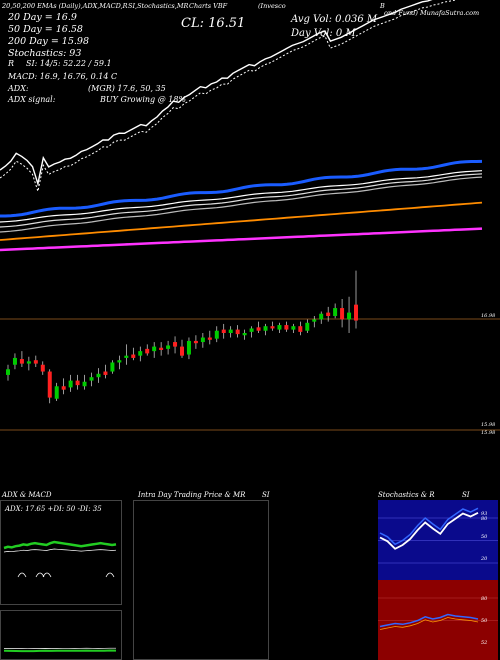 The height and width of the screenshot is (660, 500). I want to click on day-volume: Day Vol: 0 M, so click(323, 33).